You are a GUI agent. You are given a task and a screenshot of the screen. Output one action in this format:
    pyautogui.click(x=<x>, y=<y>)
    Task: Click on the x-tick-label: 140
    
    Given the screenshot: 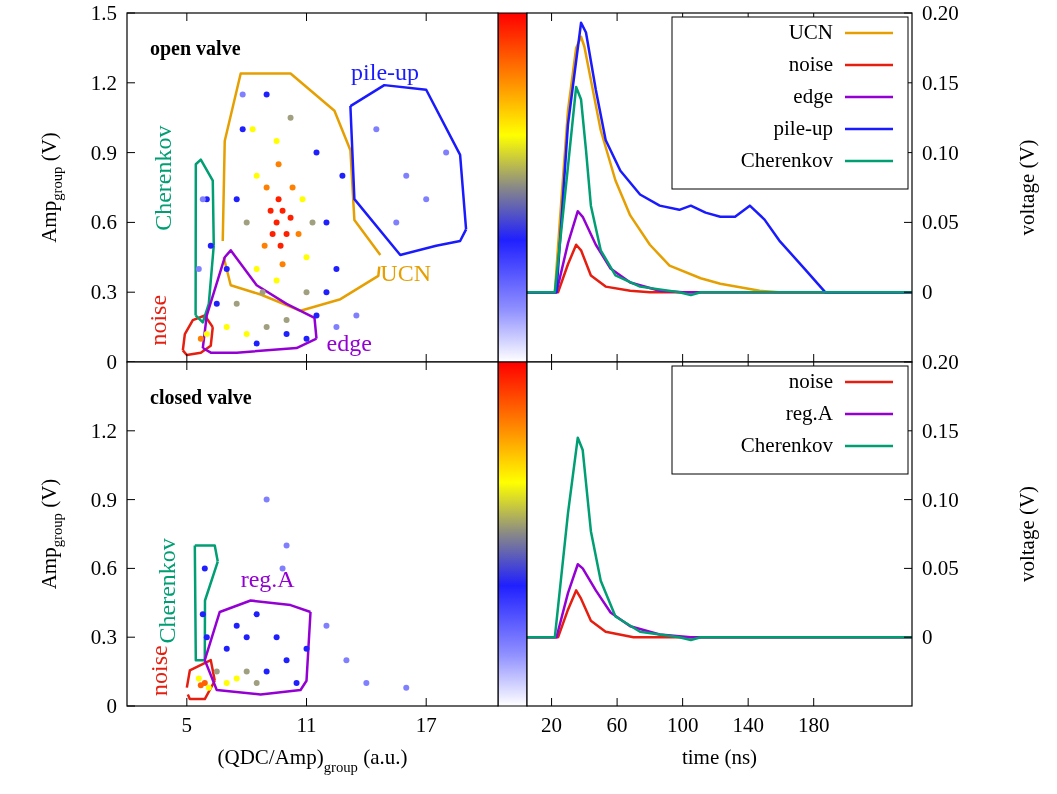 What is the action you would take?
    pyautogui.click(x=748, y=725)
    